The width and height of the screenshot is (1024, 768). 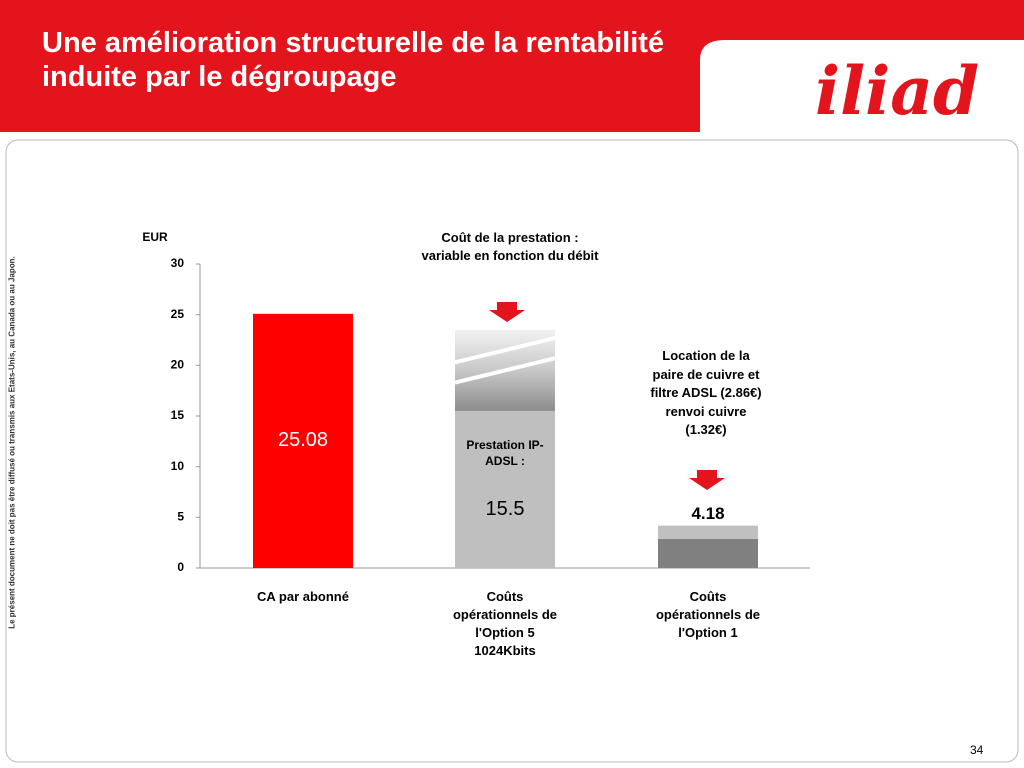 What do you see at coordinates (977, 750) in the screenshot?
I see `page-number: 34` at bounding box center [977, 750].